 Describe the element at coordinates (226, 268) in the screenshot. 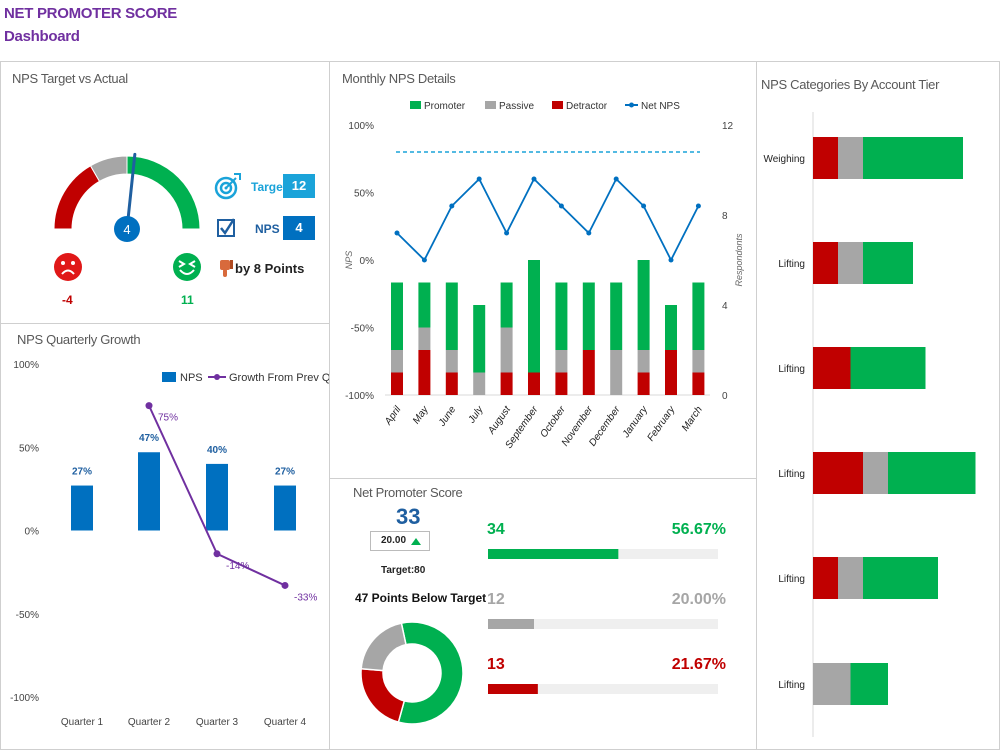

I see `thumbs-down-icon` at that location.